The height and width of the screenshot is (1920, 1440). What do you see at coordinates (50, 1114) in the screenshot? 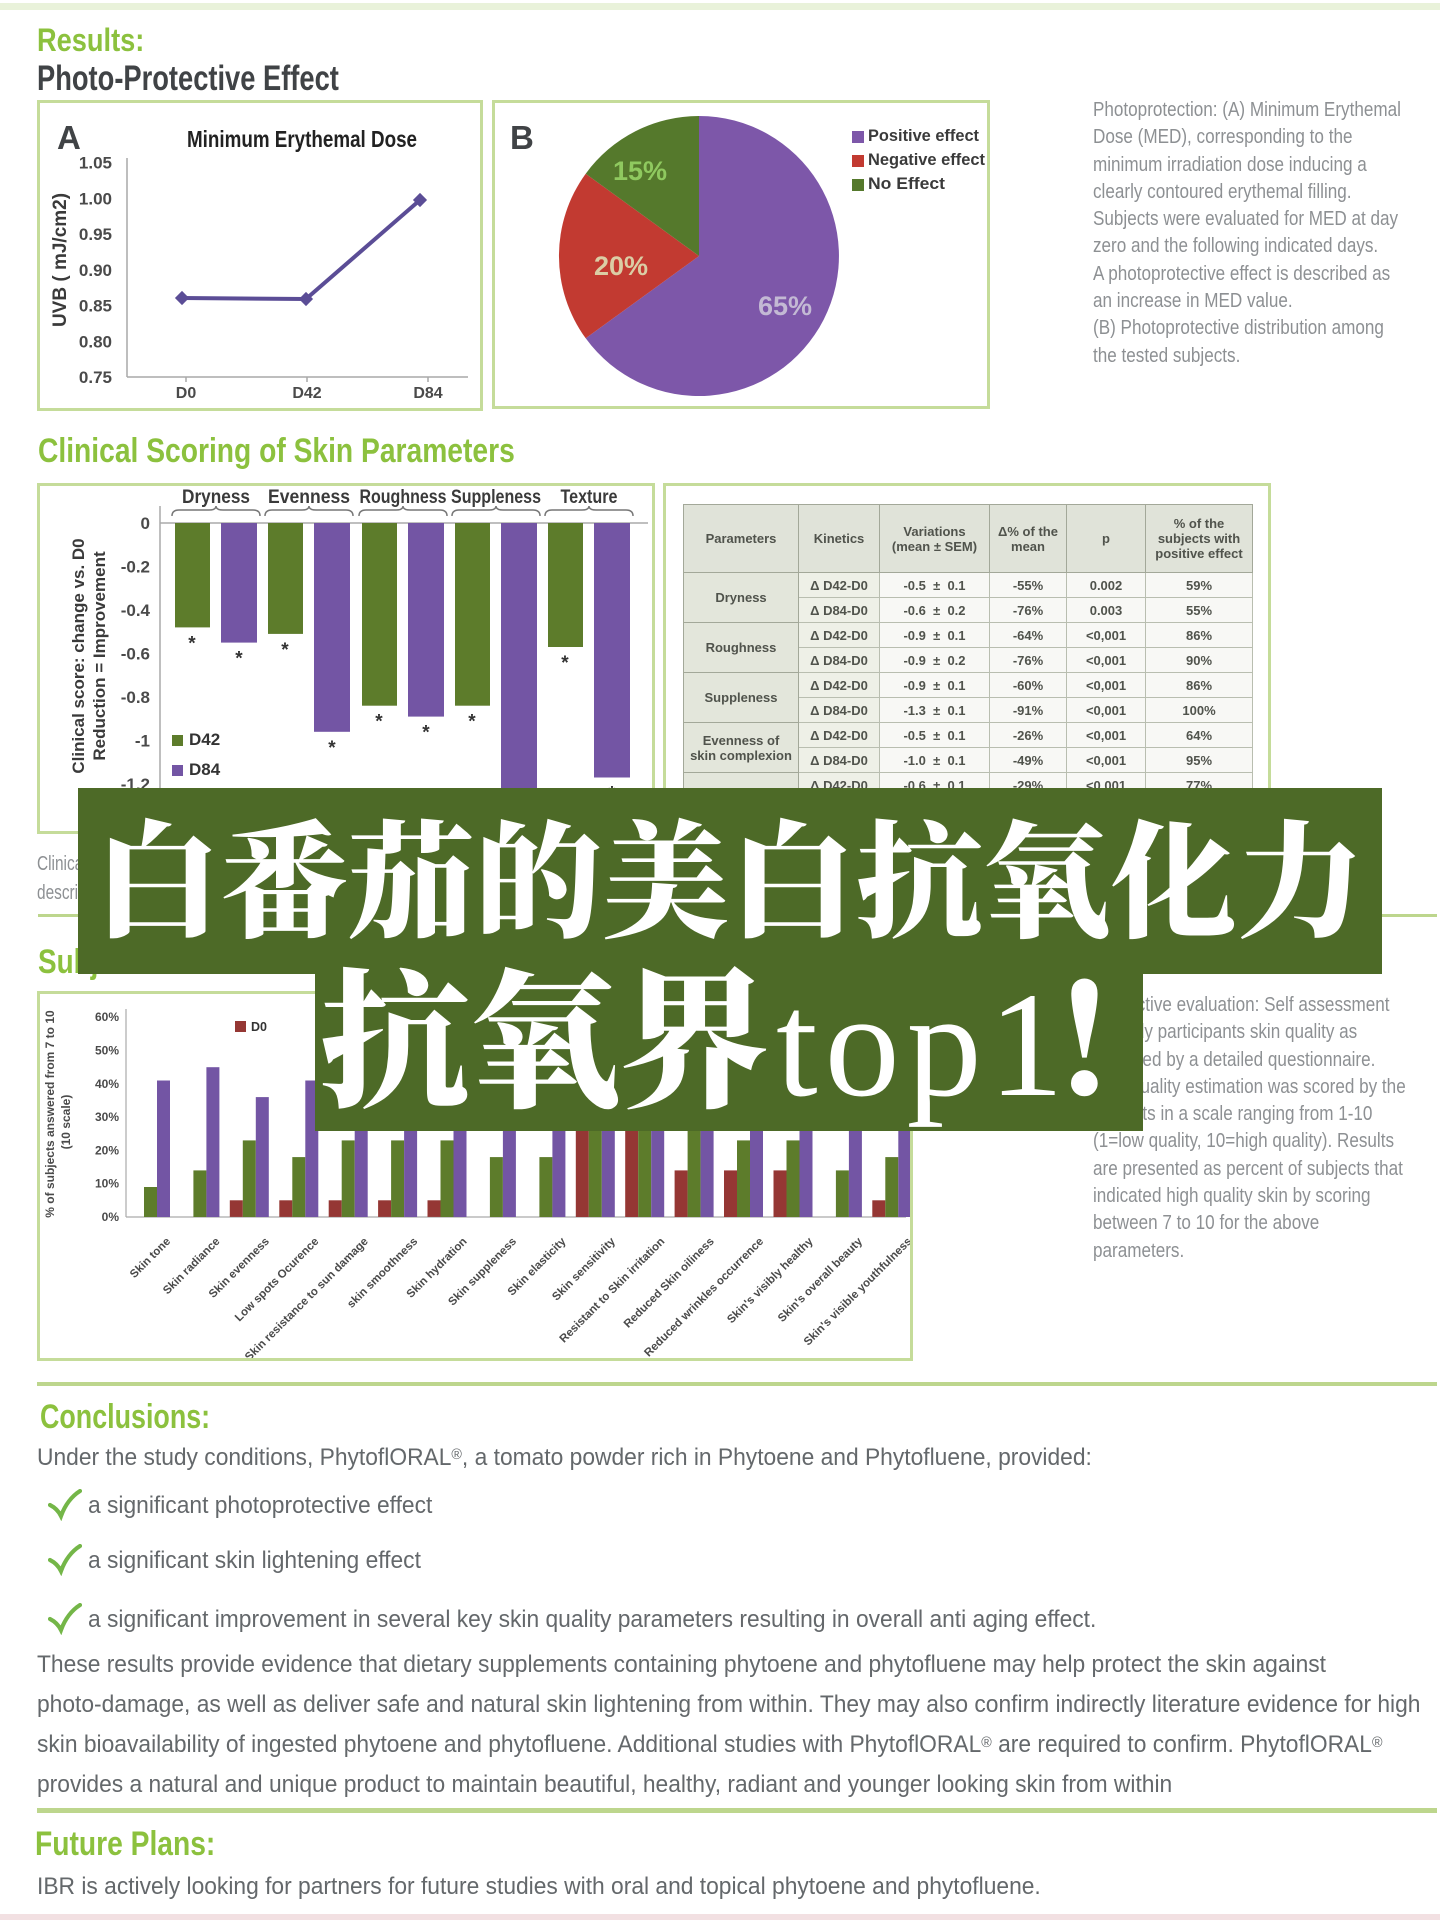
I see `svg-text:% of subjects answered from 7: % of subjects answered from 7 to 10` at bounding box center [50, 1114].